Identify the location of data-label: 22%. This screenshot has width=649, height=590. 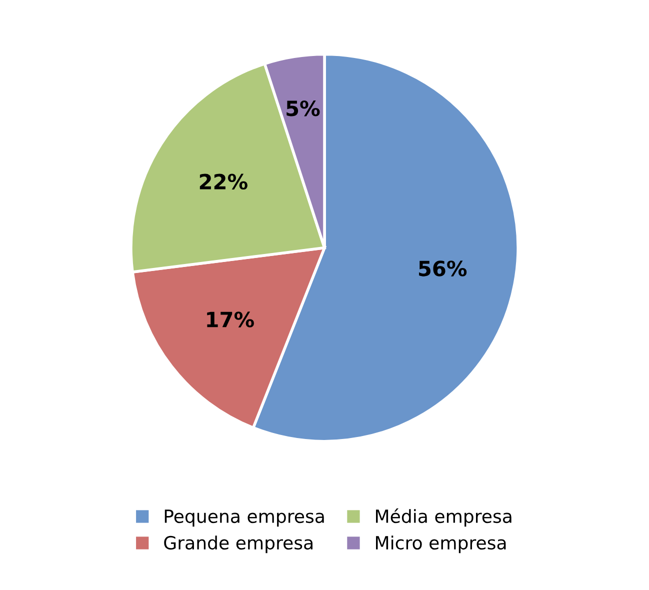
(224, 182).